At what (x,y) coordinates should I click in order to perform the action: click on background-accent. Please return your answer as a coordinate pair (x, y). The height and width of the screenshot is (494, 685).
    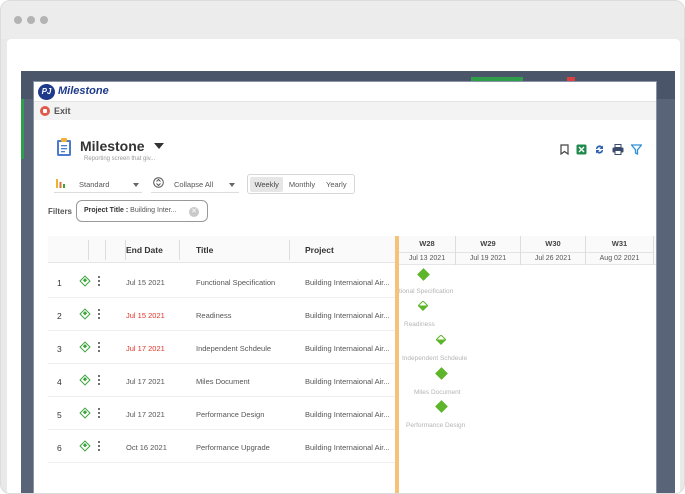
    Looking at the image, I should click on (22, 129).